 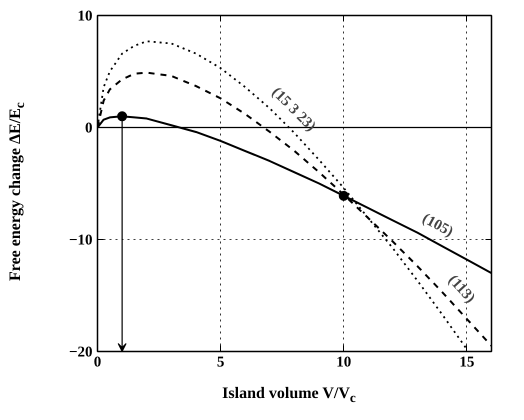 What do you see at coordinates (88, 128) in the screenshot?
I see `y-tick-label: 0` at bounding box center [88, 128].